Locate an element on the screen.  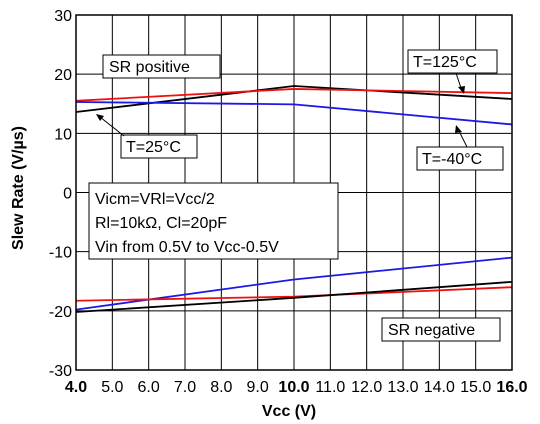
tm40-box is located at coordinates (460, 158).